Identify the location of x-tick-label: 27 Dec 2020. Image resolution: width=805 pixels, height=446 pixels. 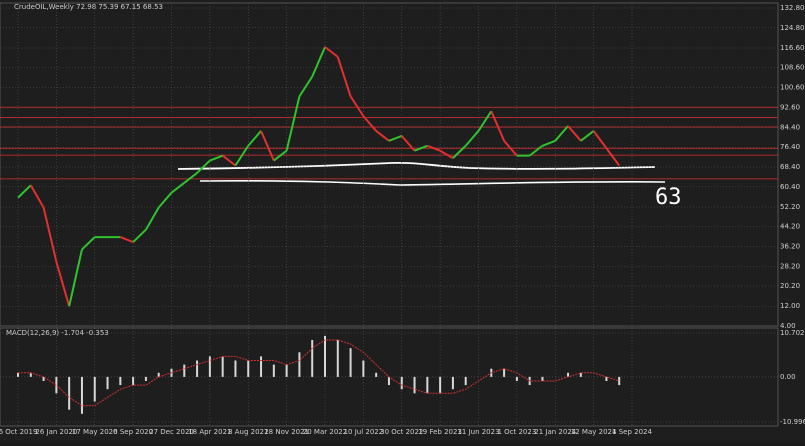
(171, 432).